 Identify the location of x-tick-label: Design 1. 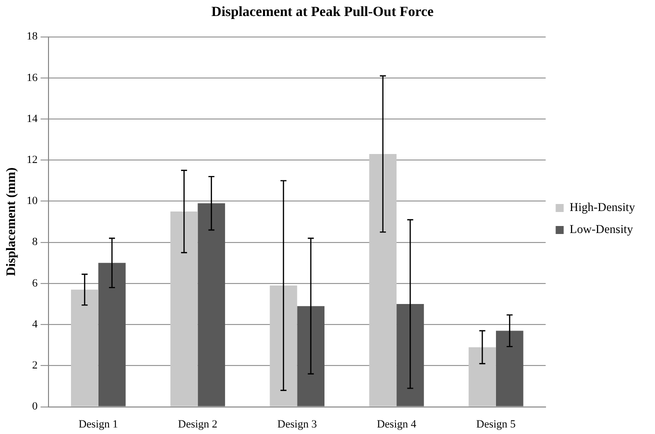
(98, 424).